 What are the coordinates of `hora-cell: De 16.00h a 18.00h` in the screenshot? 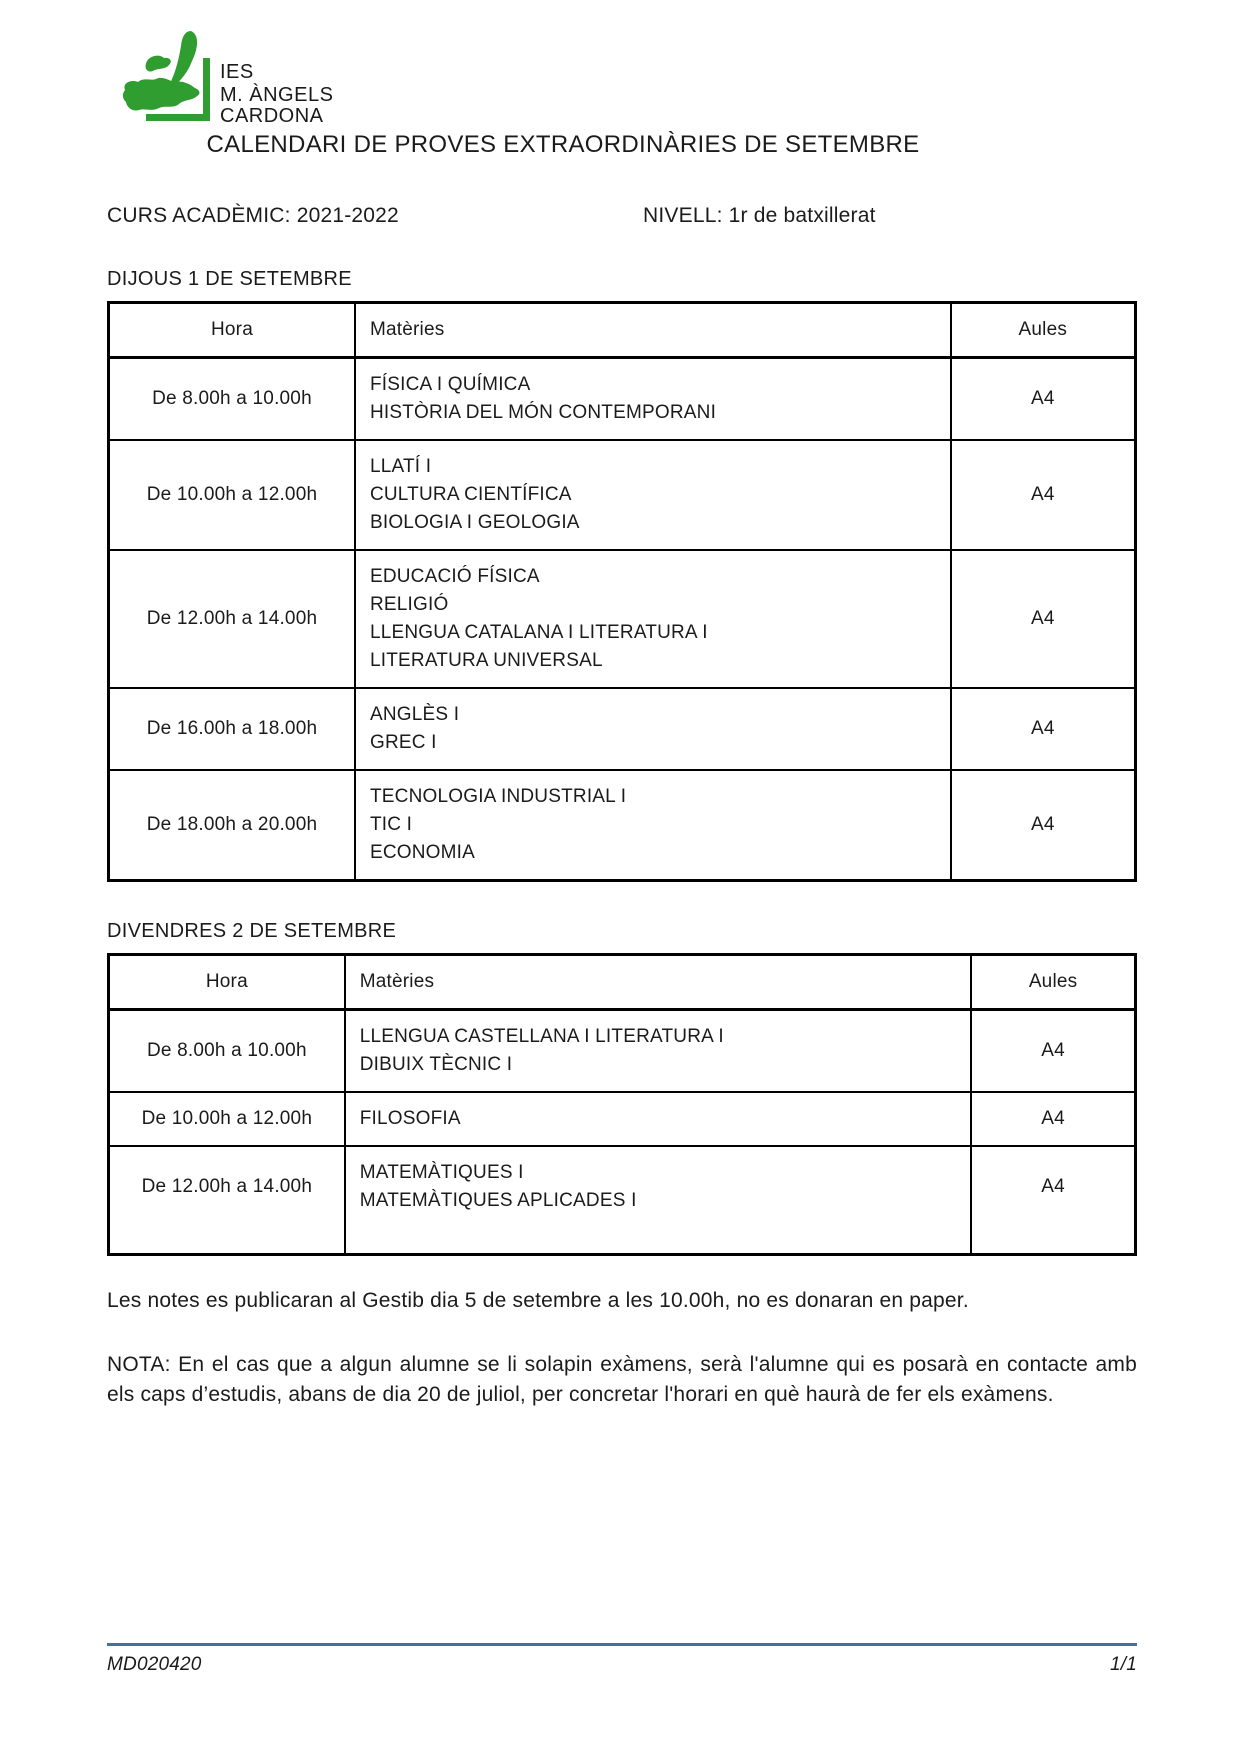 It's located at (231, 729).